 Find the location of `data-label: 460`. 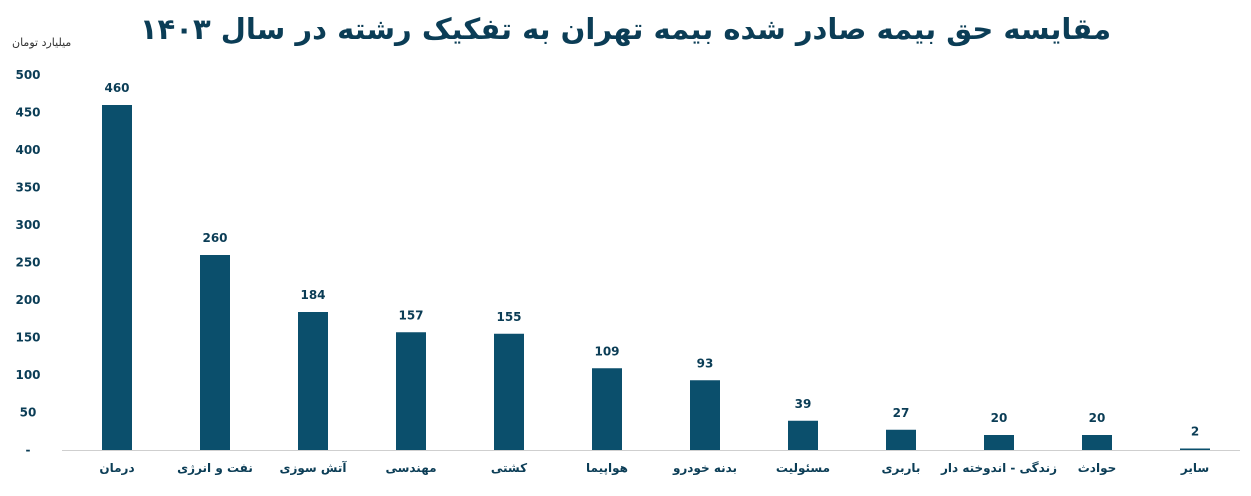

data-label: 460 is located at coordinates (116, 88).